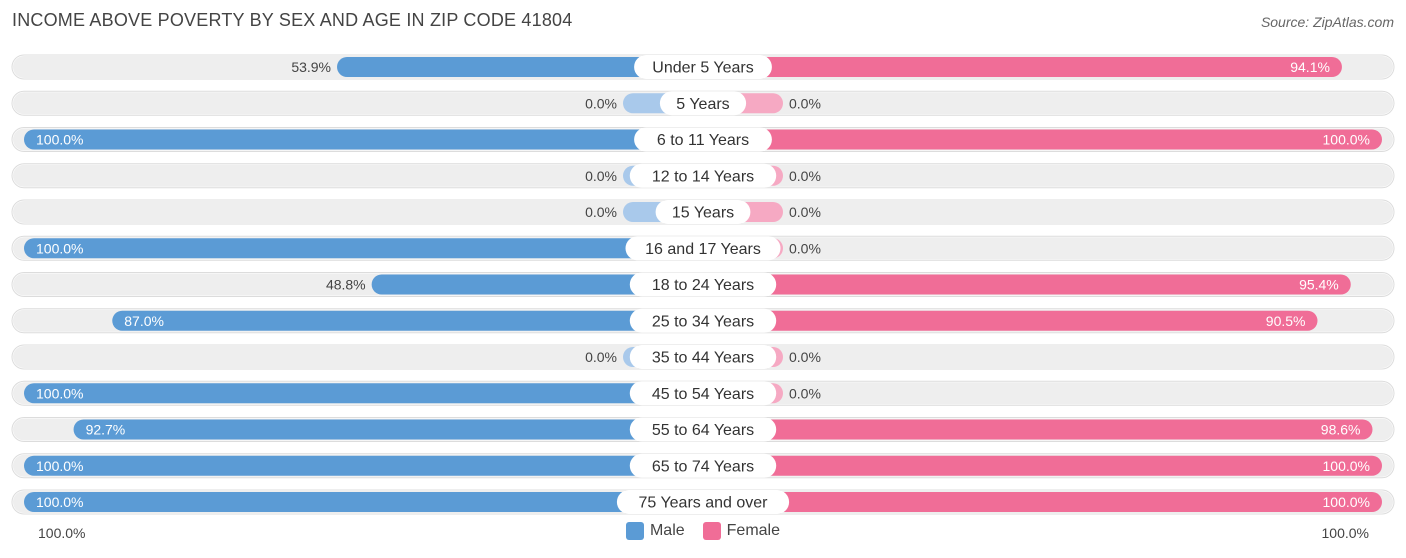 The height and width of the screenshot is (558, 1406). I want to click on category-label: 18 to 24 Years, so click(703, 285).